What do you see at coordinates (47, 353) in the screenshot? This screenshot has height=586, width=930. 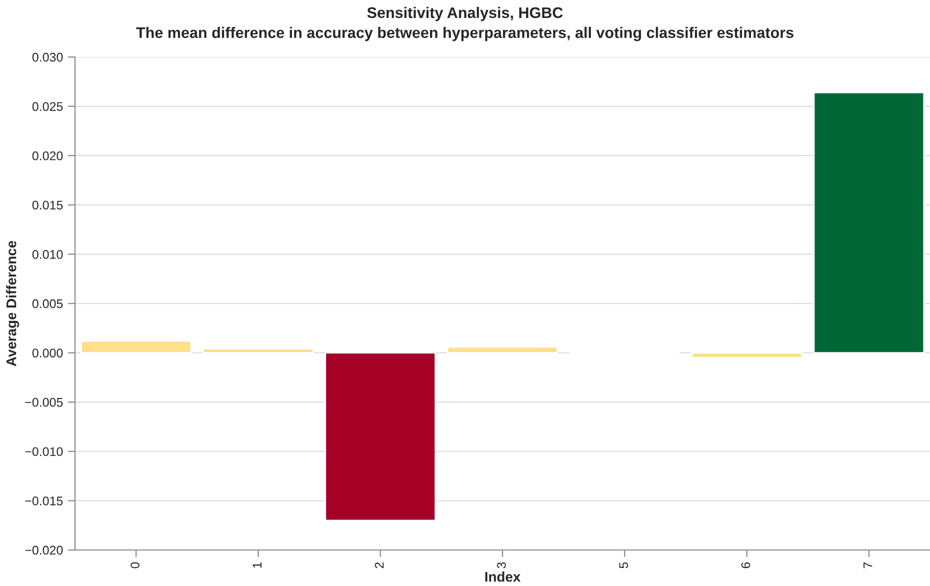 I see `y-tick-label: 0.000` at bounding box center [47, 353].